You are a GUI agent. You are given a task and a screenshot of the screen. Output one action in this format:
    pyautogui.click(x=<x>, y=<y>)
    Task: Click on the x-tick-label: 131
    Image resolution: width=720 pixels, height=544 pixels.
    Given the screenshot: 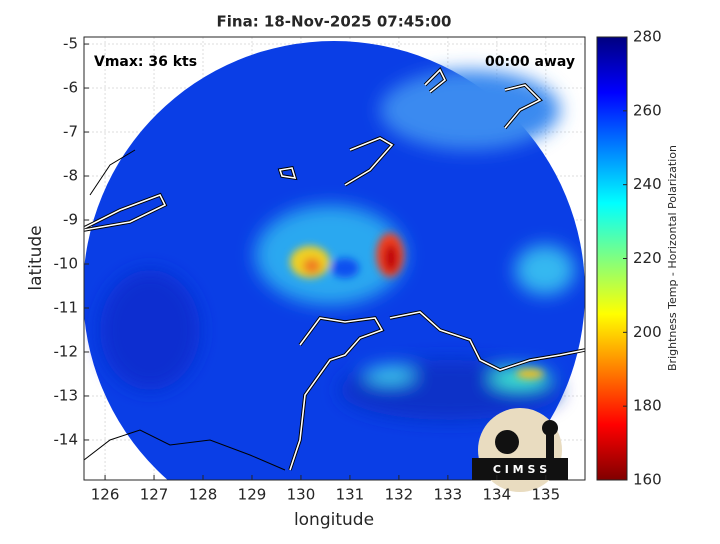 What is the action you would take?
    pyautogui.click(x=350, y=495)
    